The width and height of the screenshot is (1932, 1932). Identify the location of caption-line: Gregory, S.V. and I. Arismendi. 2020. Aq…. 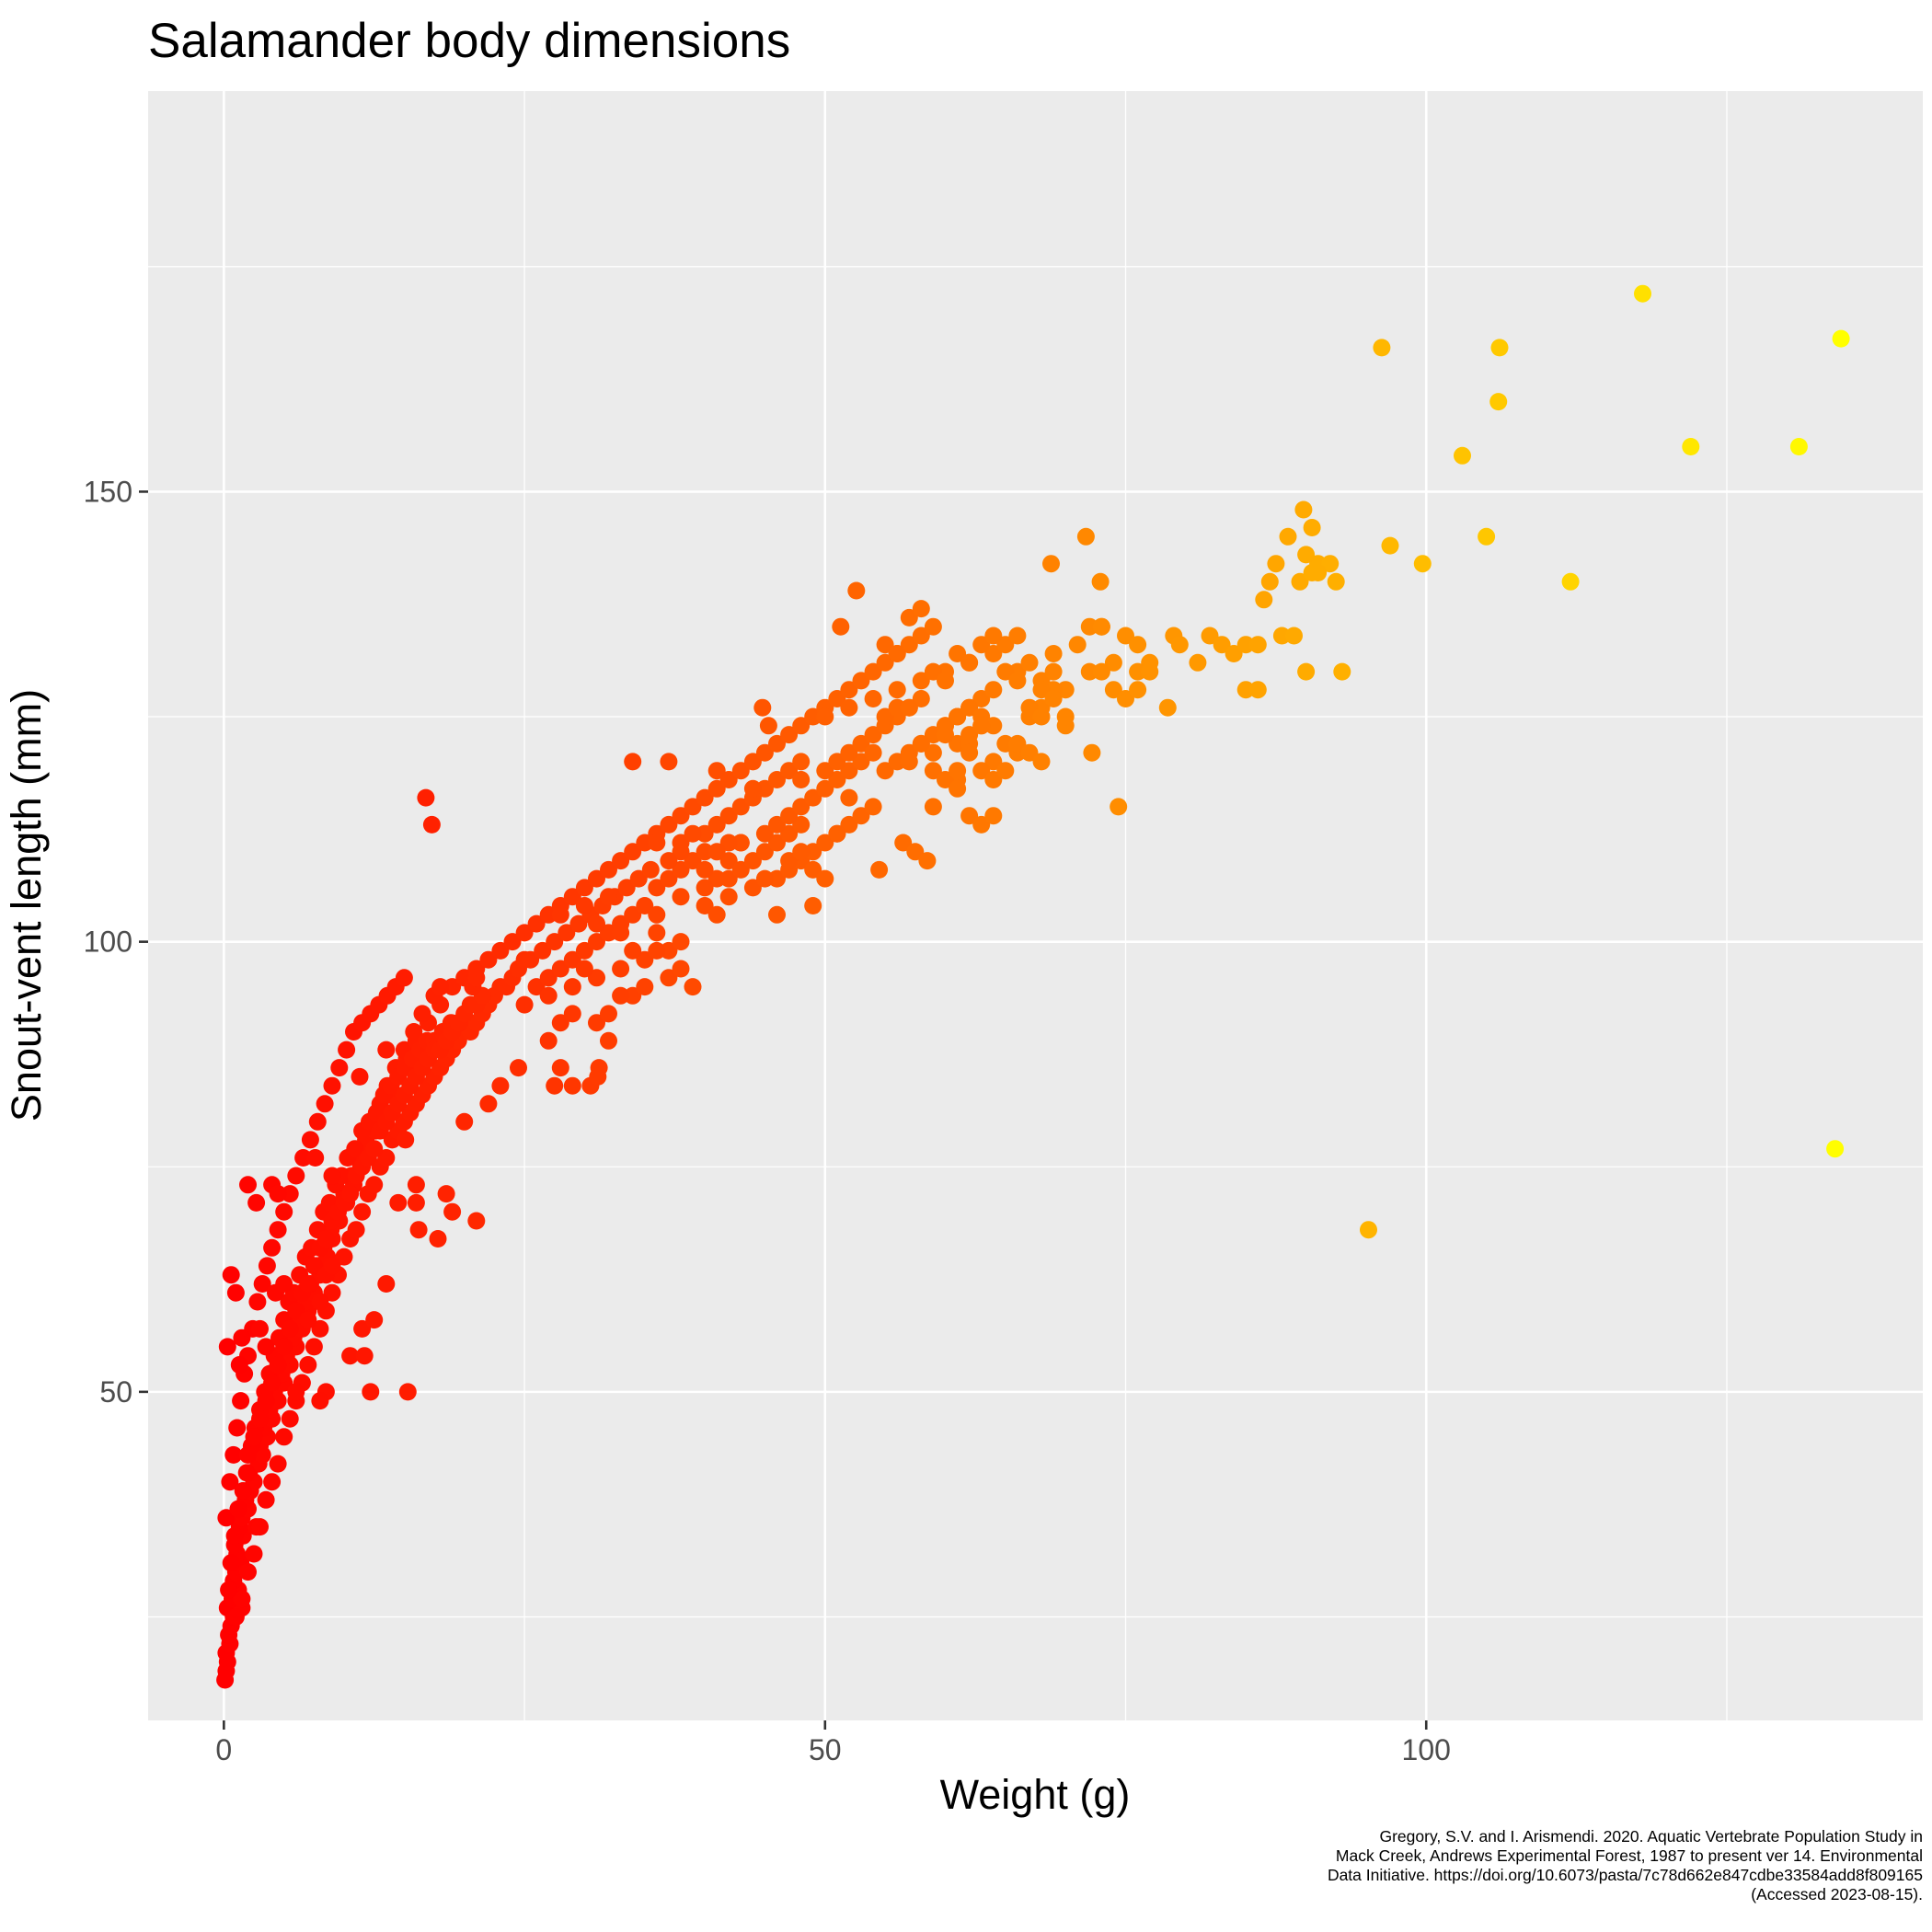
(1651, 1836).